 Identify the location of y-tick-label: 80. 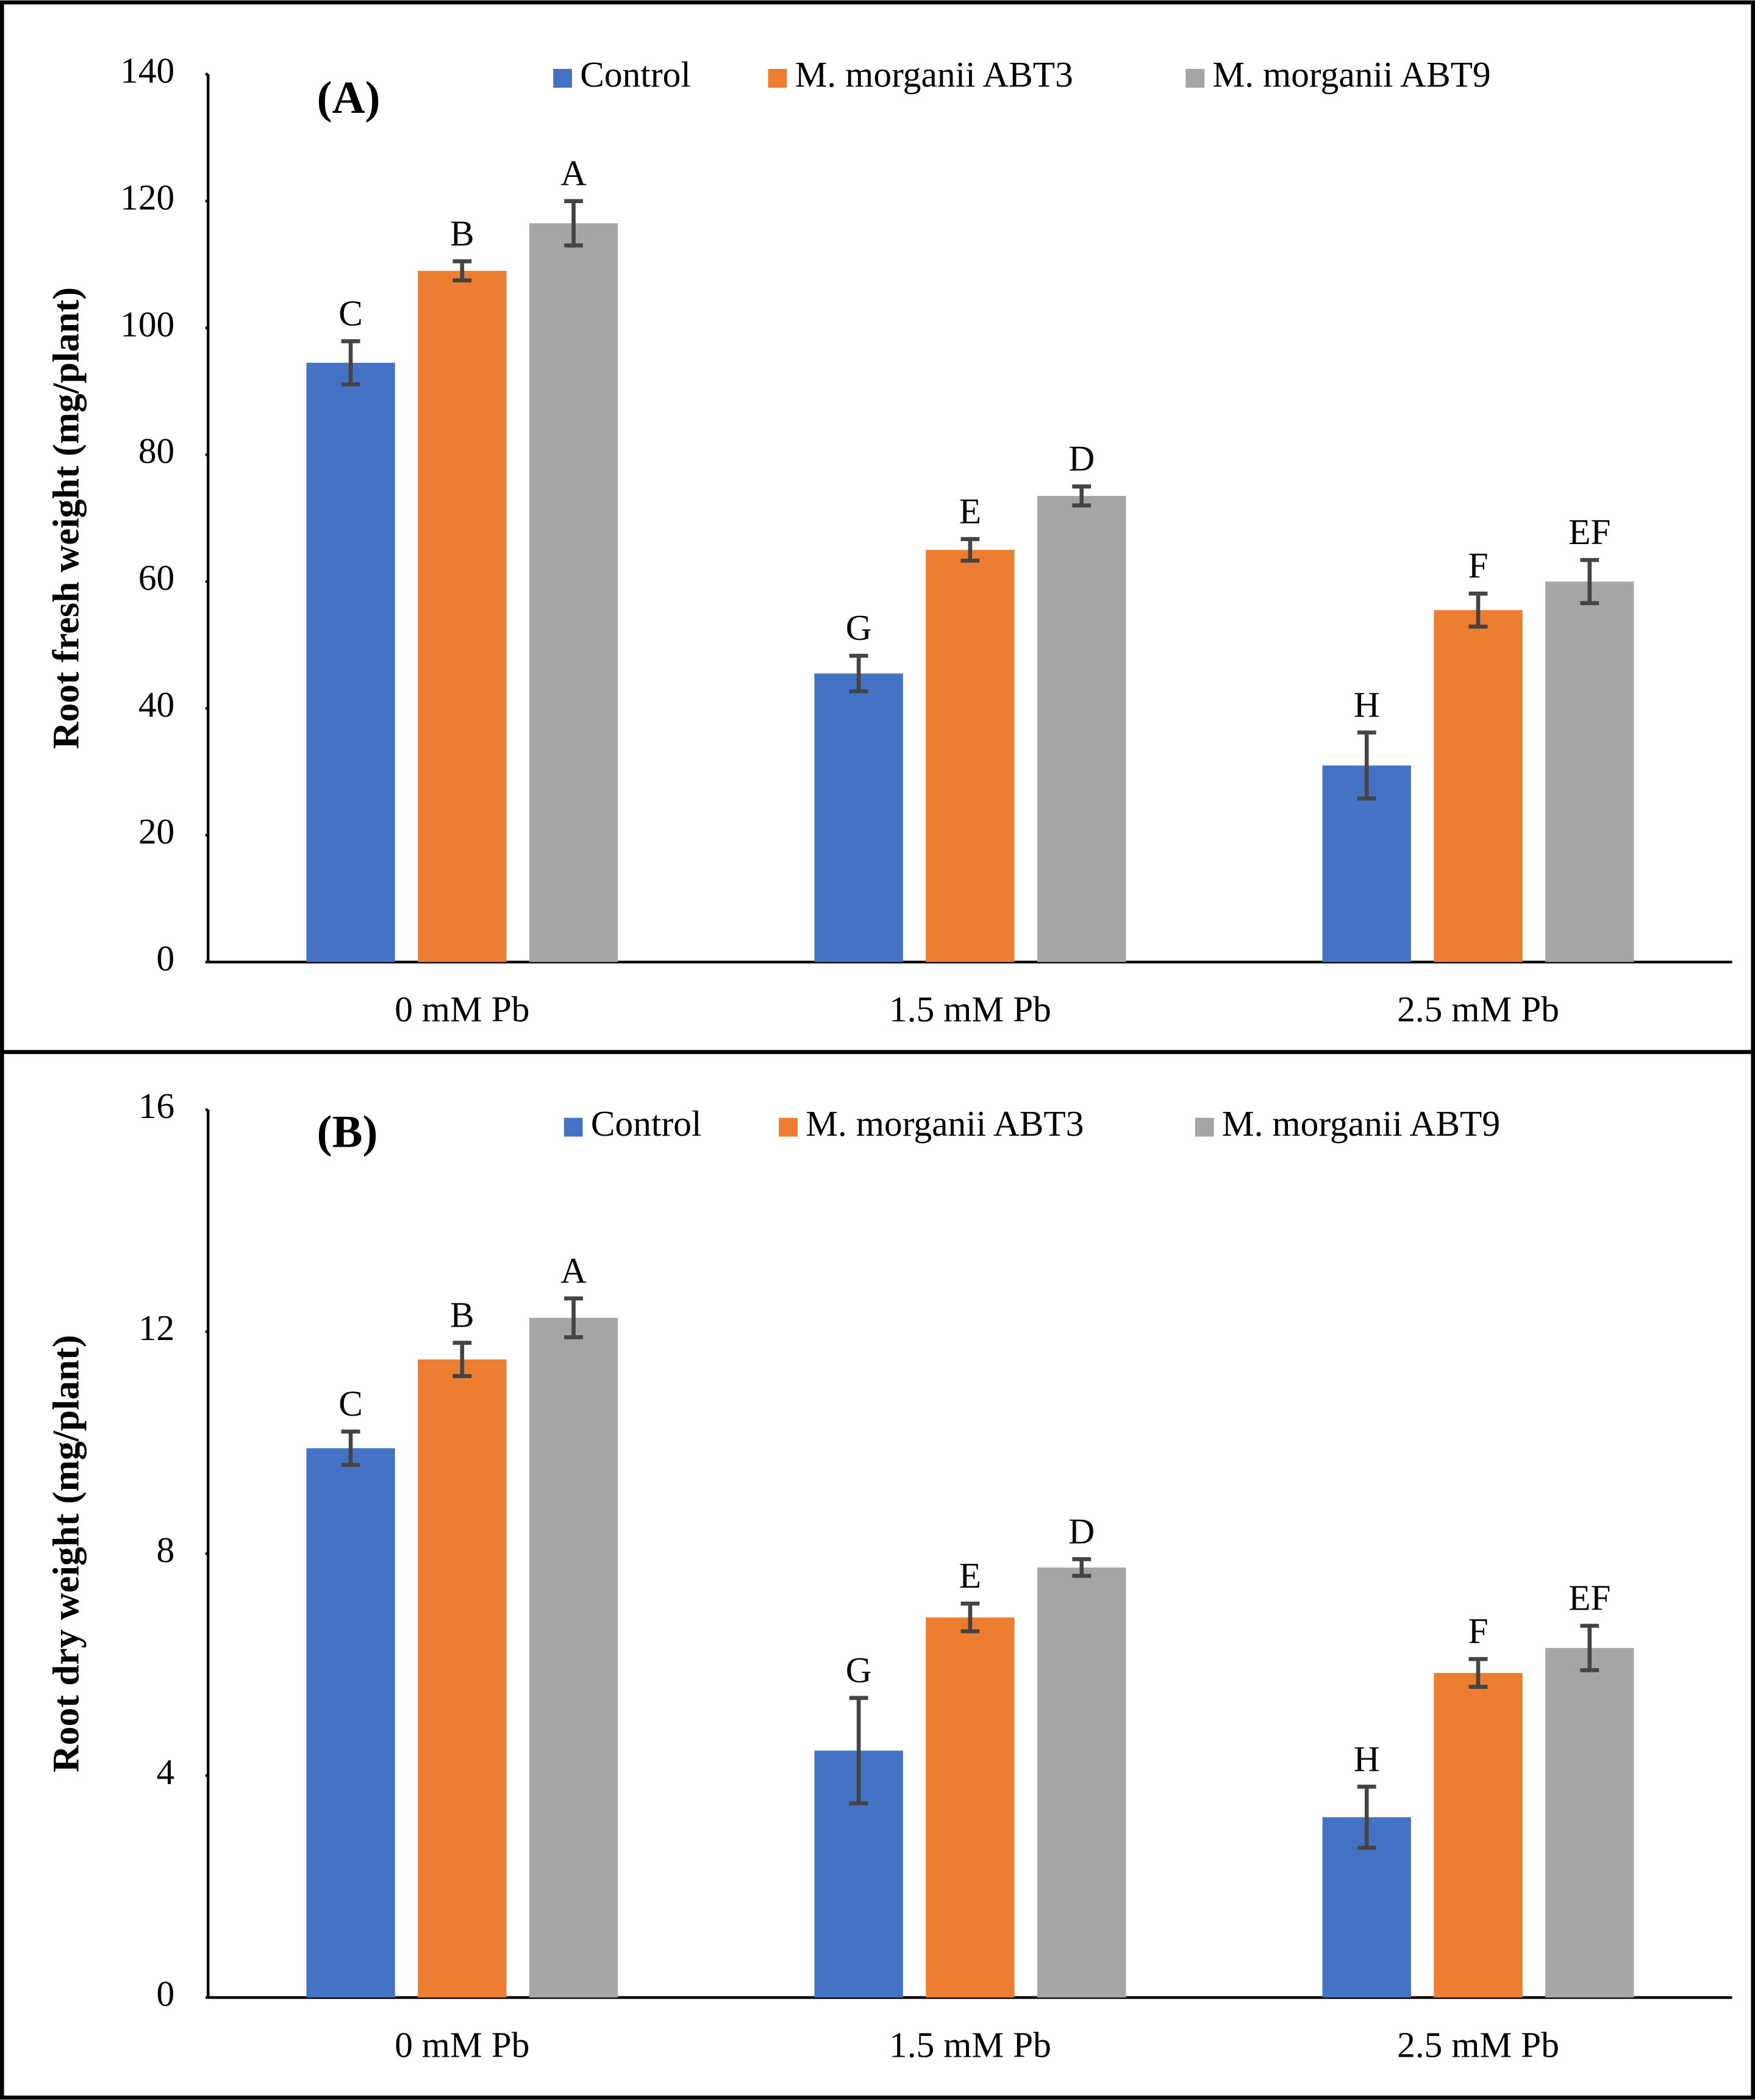
(156, 451).